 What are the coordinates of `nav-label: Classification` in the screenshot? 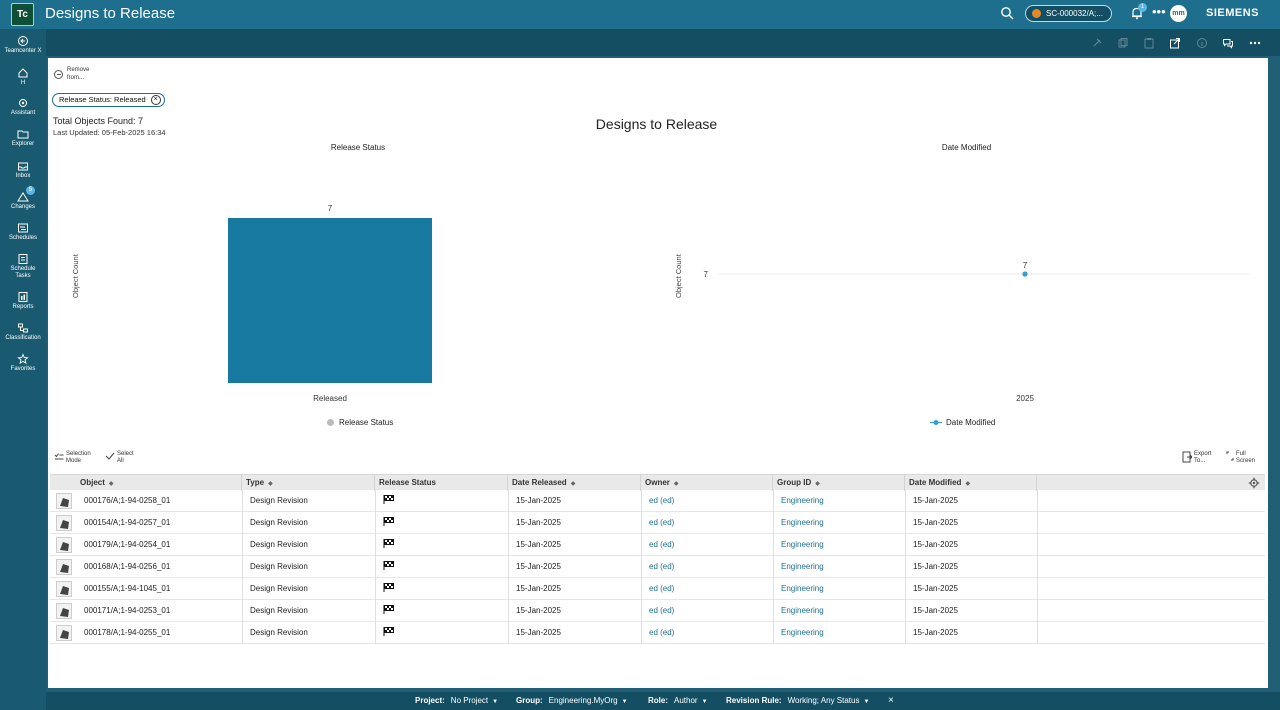 It's located at (23, 338).